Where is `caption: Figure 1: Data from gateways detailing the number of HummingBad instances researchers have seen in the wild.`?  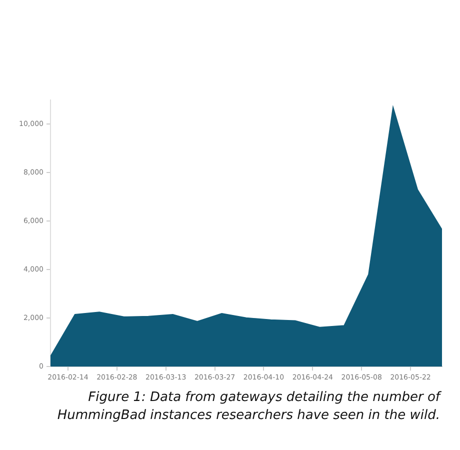 caption: Figure 1: Data from gateways detailing the number of HummingBad instances researchers have seen in the wild. is located at coordinates (248, 407).